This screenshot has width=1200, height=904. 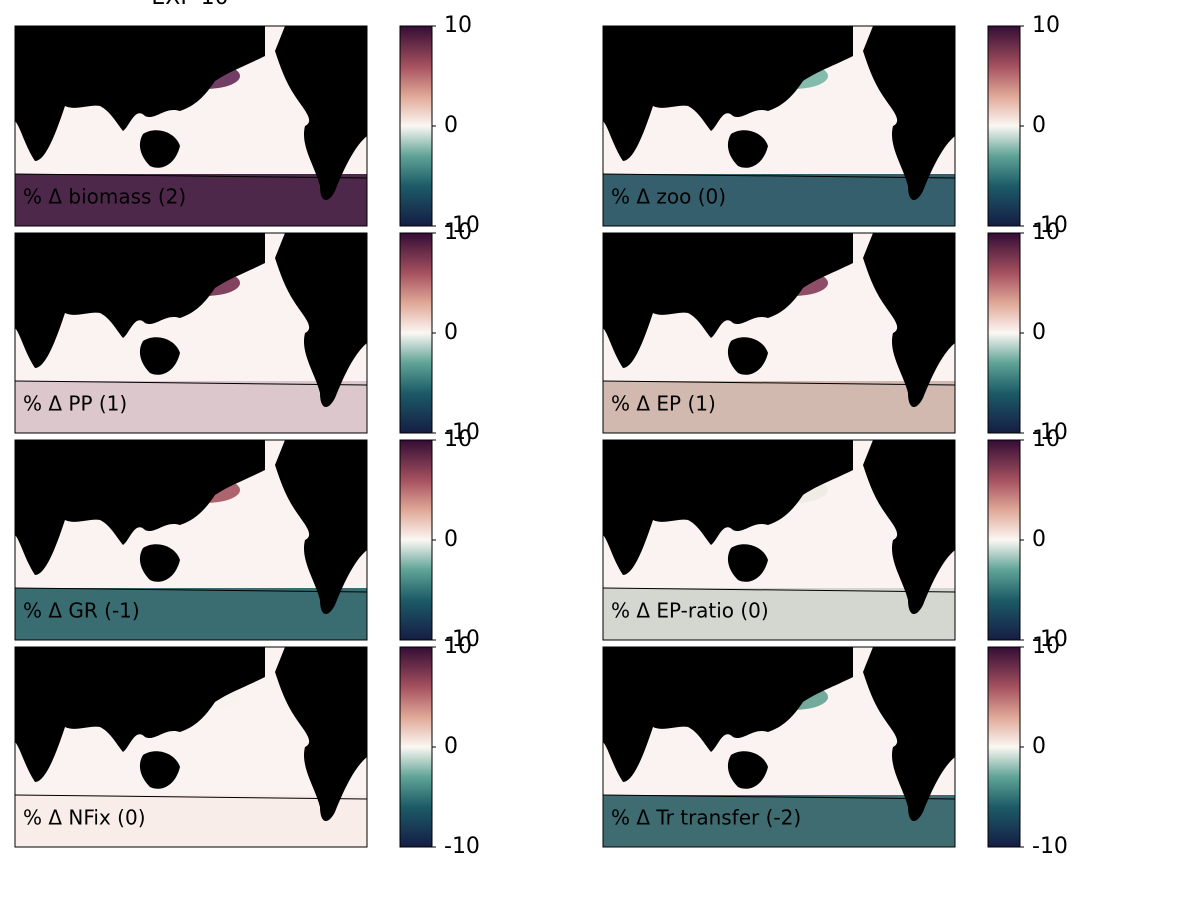 What do you see at coordinates (668, 197) in the screenshot?
I see `panel-label: % Δ zoo (0)` at bounding box center [668, 197].